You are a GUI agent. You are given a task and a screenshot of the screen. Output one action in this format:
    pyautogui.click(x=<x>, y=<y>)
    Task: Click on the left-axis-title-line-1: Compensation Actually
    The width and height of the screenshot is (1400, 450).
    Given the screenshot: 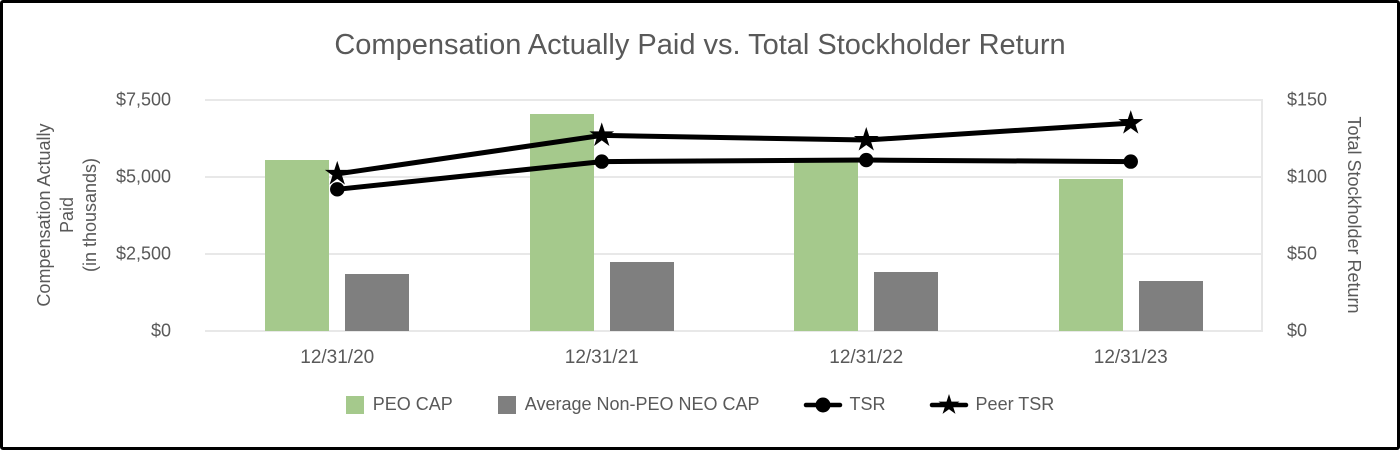 What is the action you would take?
    pyautogui.click(x=44, y=215)
    